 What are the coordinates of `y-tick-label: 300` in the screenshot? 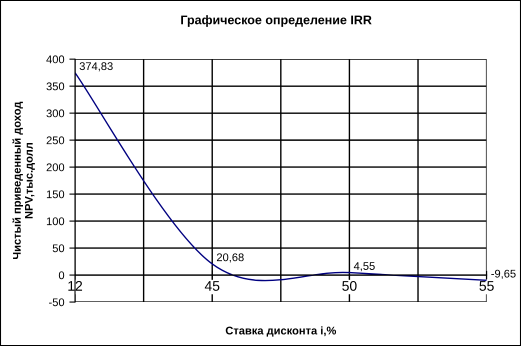 It's located at (55, 113).